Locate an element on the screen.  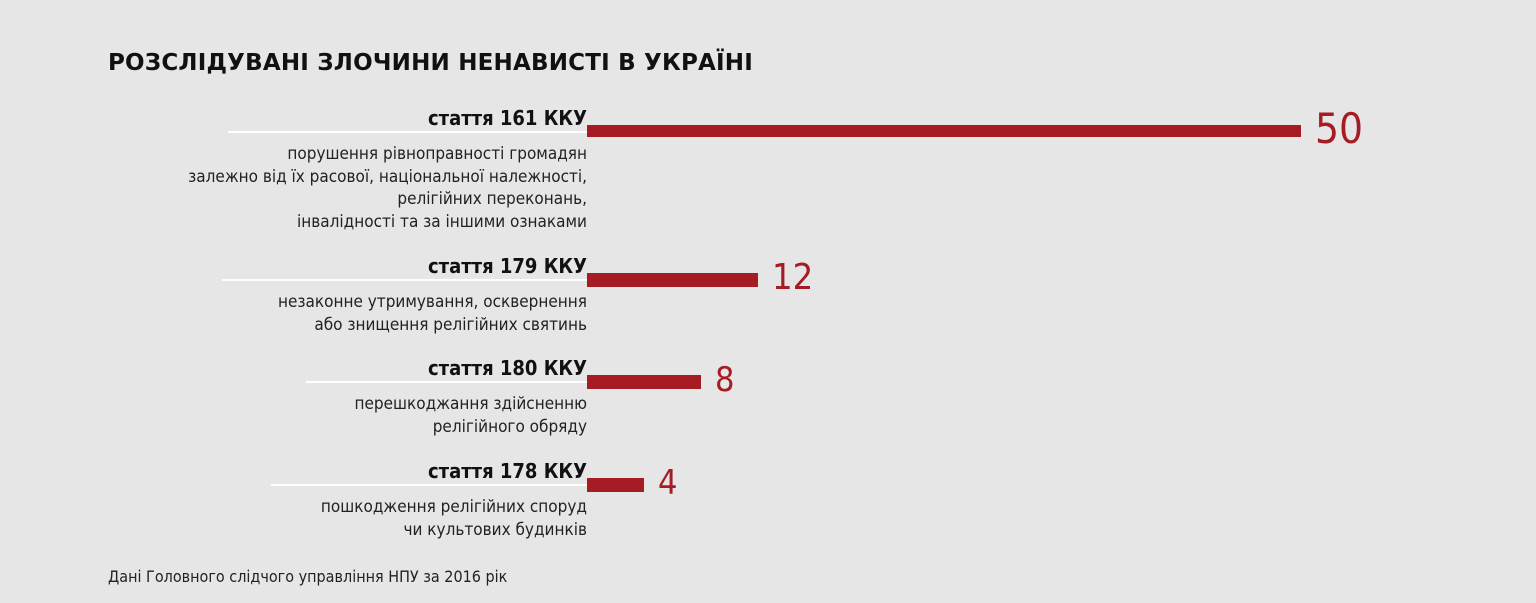
category-label: стаття 180 ККУ is located at coordinates (507, 368).